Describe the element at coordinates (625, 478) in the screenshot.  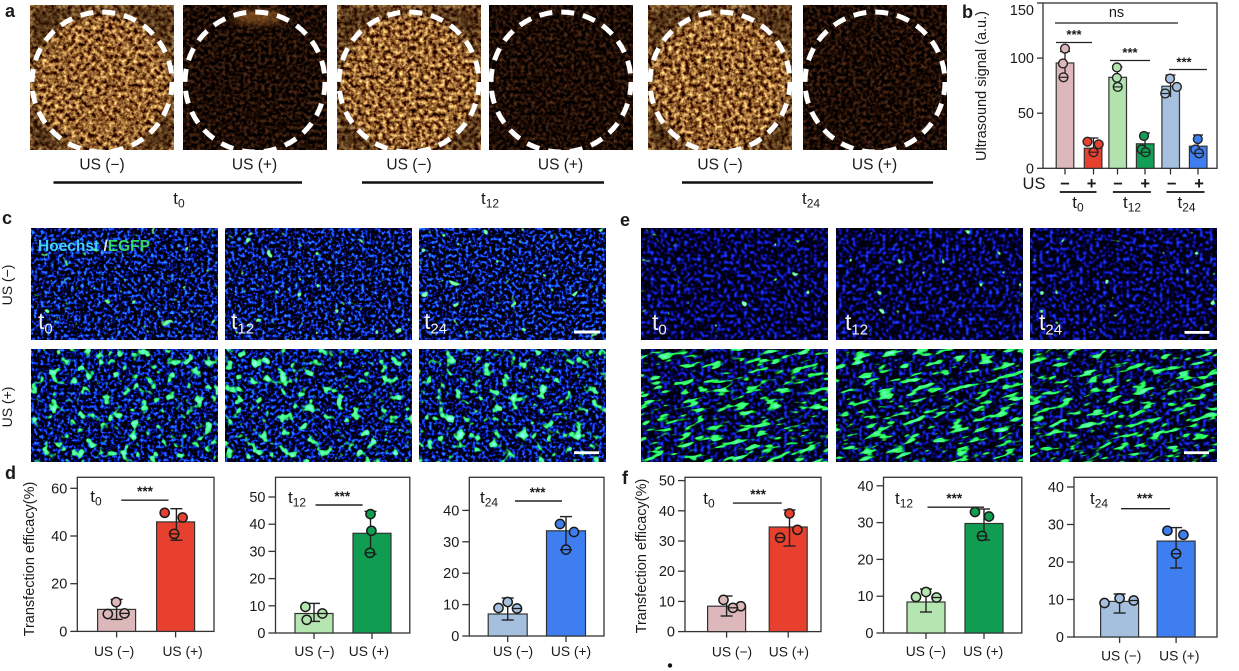
I see `svg-text: f` at that location.